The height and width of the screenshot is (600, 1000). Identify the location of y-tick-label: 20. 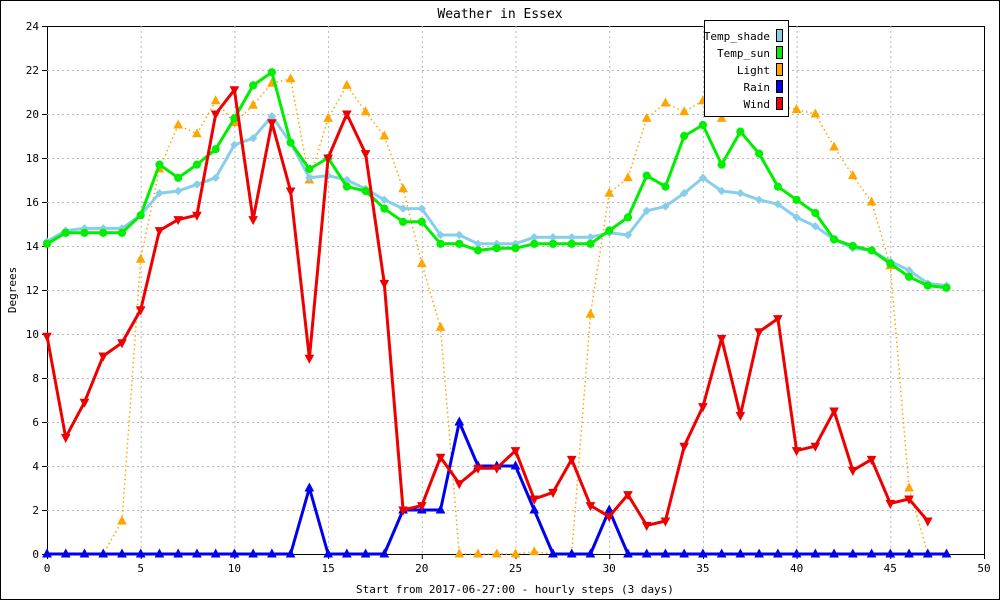
(32, 114).